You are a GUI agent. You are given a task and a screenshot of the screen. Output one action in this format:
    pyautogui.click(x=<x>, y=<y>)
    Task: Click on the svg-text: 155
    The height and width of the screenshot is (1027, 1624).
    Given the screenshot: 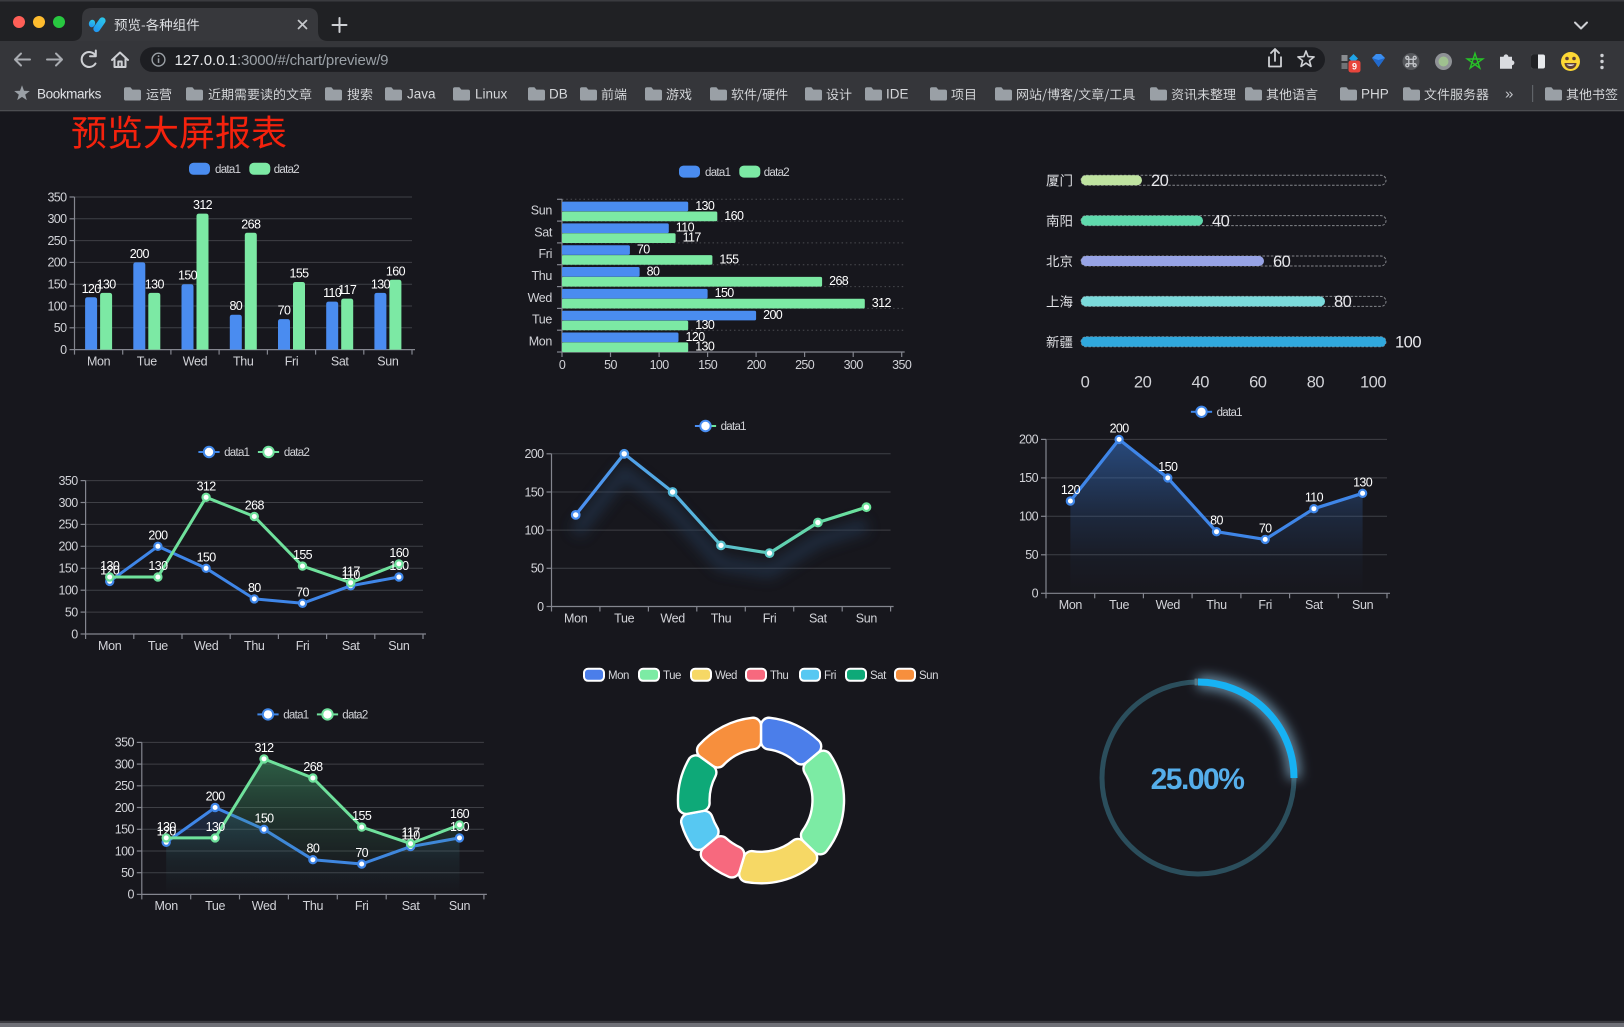 What is the action you would take?
    pyautogui.click(x=303, y=555)
    